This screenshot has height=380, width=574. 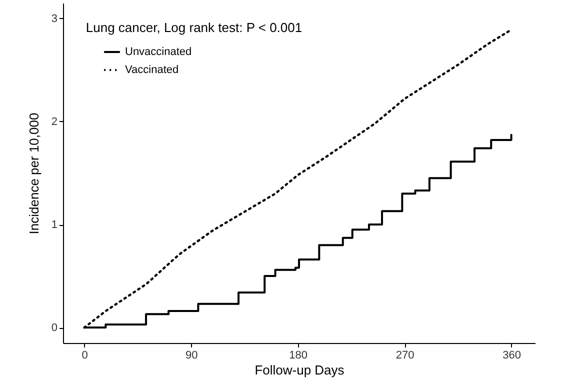 I want to click on x-tick-label: 360, so click(x=511, y=356).